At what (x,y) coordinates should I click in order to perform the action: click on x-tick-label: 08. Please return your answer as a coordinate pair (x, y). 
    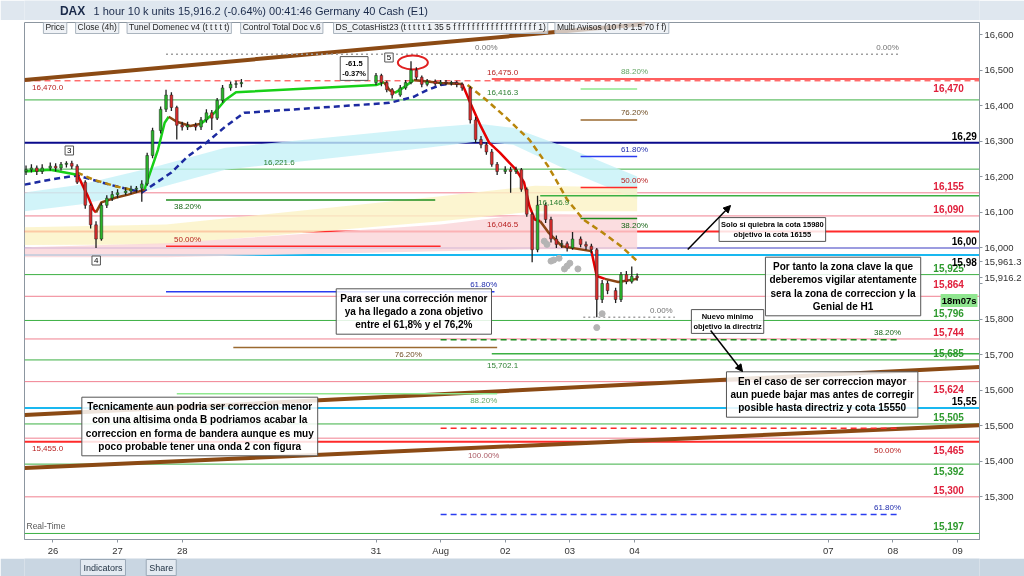
    Looking at the image, I should click on (893, 550).